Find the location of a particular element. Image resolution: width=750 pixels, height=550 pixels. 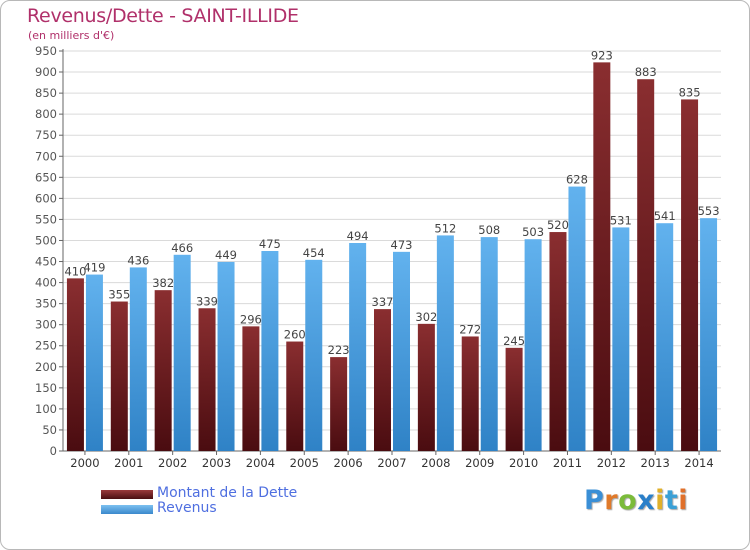

chart-title: Revenus/Dette - SAINT-ILLIDE is located at coordinates (163, 16).